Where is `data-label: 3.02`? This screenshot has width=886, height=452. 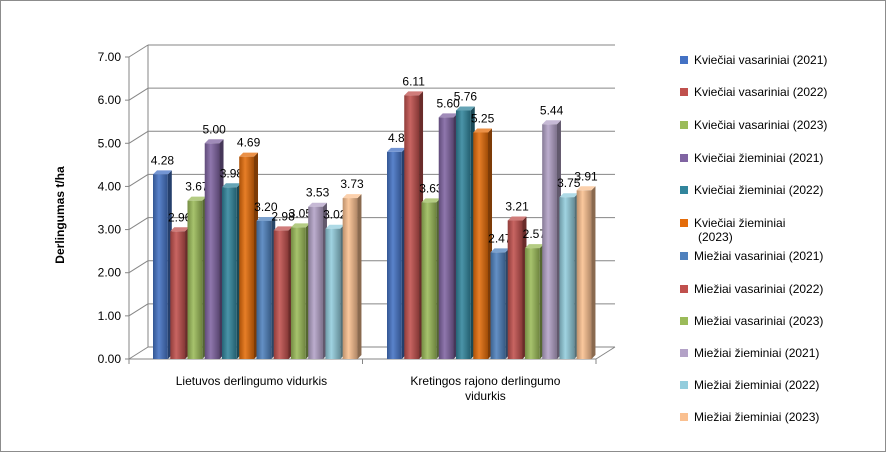
data-label: 3.02 is located at coordinates (335, 215).